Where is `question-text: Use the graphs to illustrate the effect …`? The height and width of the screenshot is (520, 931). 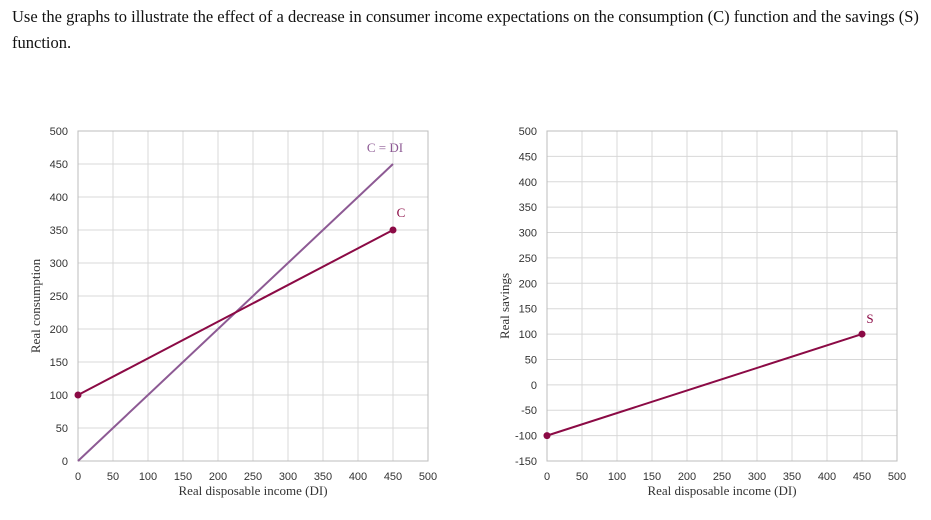 question-text: Use the graphs to illustrate the effect … is located at coordinates (465, 29).